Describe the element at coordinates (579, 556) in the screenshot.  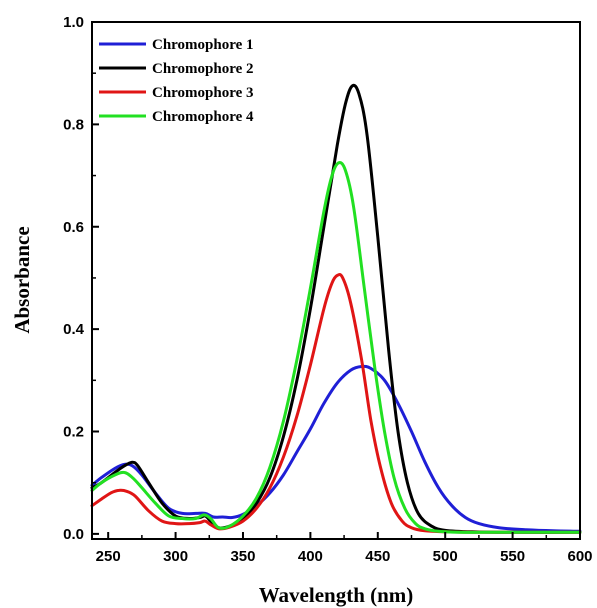
I see `x-tick-label: 600` at that location.